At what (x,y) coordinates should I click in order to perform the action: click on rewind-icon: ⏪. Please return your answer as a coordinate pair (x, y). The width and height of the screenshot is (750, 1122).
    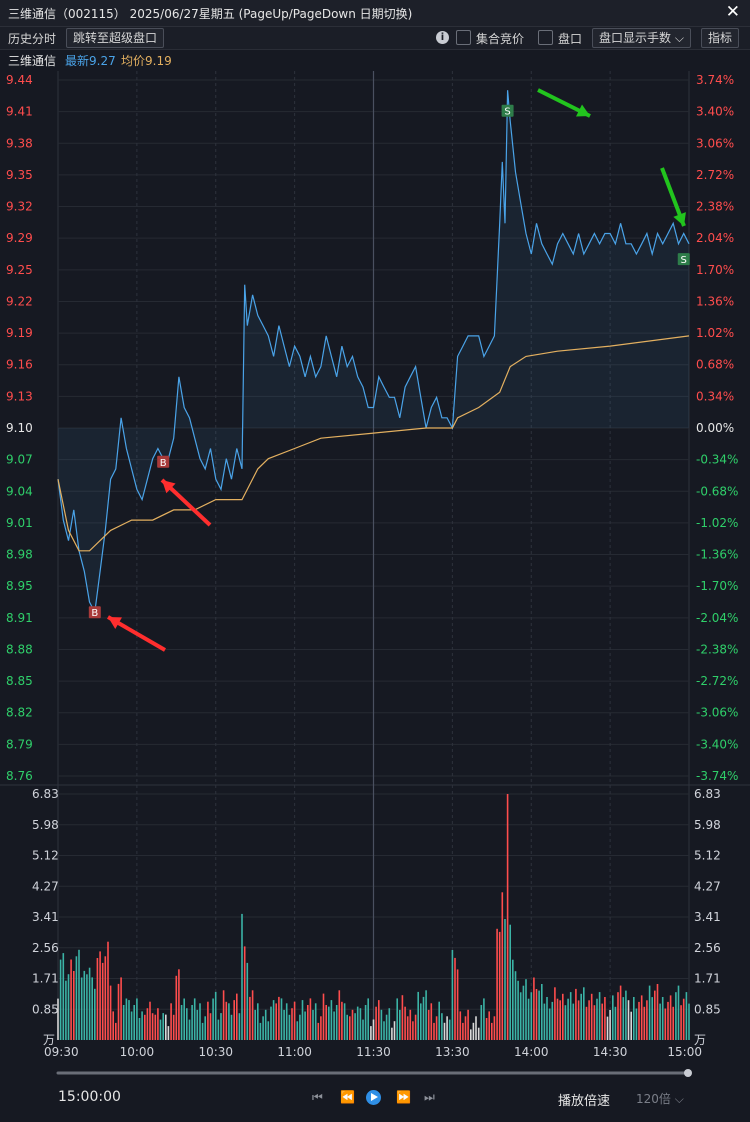
    Looking at the image, I should click on (347, 1097).